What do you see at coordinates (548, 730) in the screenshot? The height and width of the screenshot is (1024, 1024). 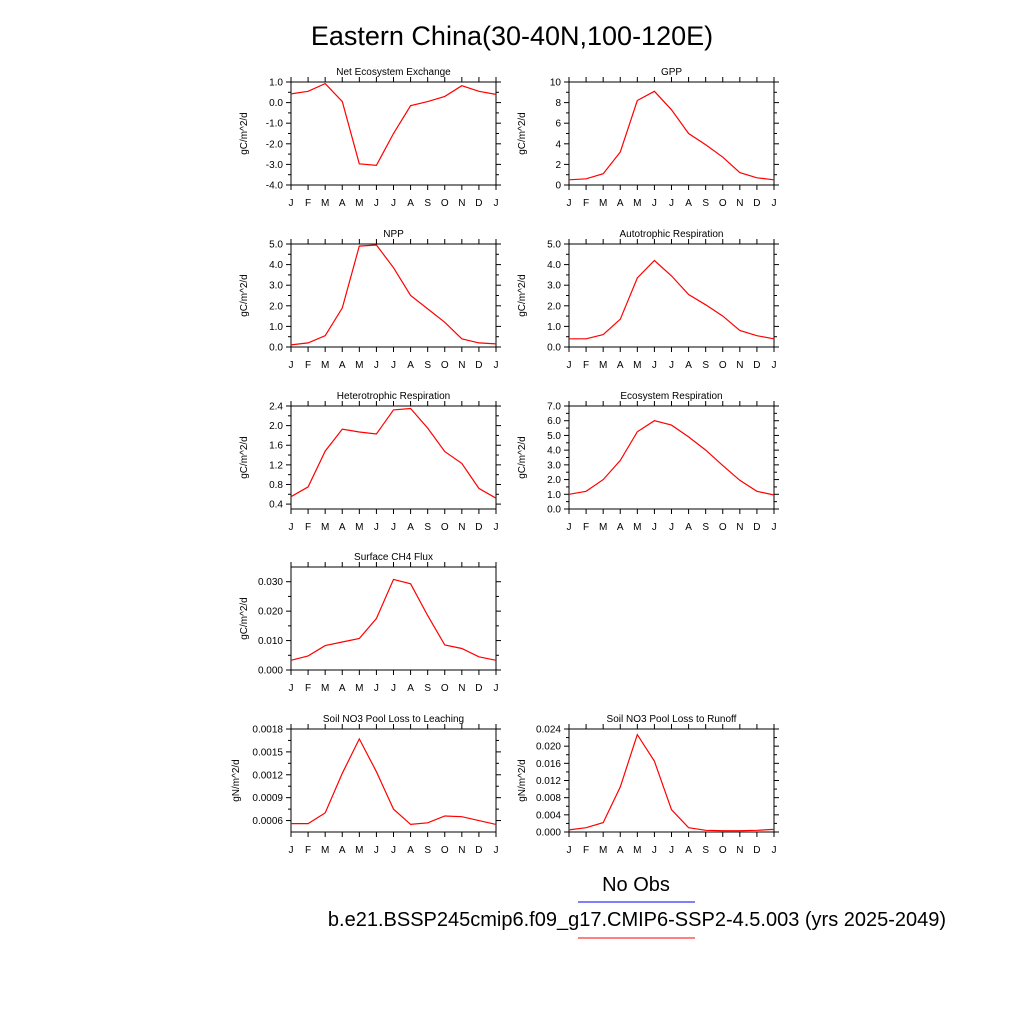 I see `y-tick-label: 0.024` at bounding box center [548, 730].